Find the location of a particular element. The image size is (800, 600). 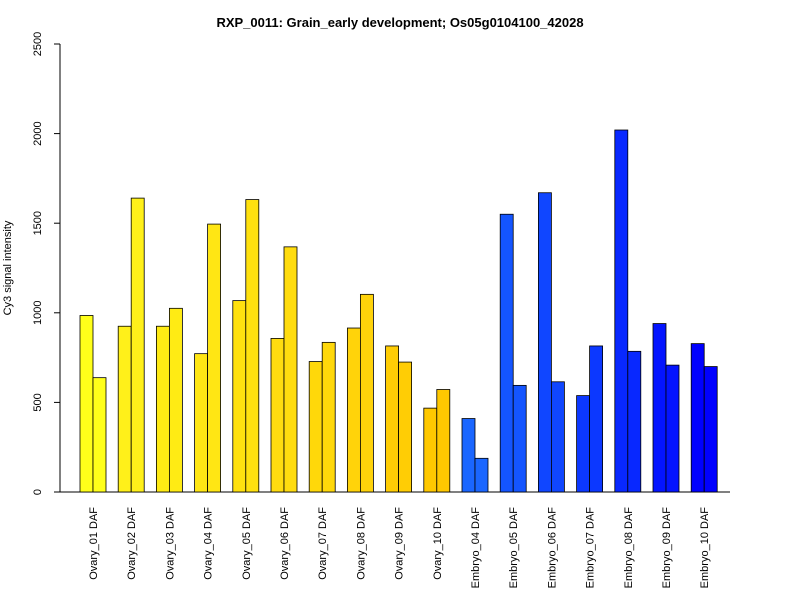

x-category-label: Embryo_10 DAF is located at coordinates (705, 548).